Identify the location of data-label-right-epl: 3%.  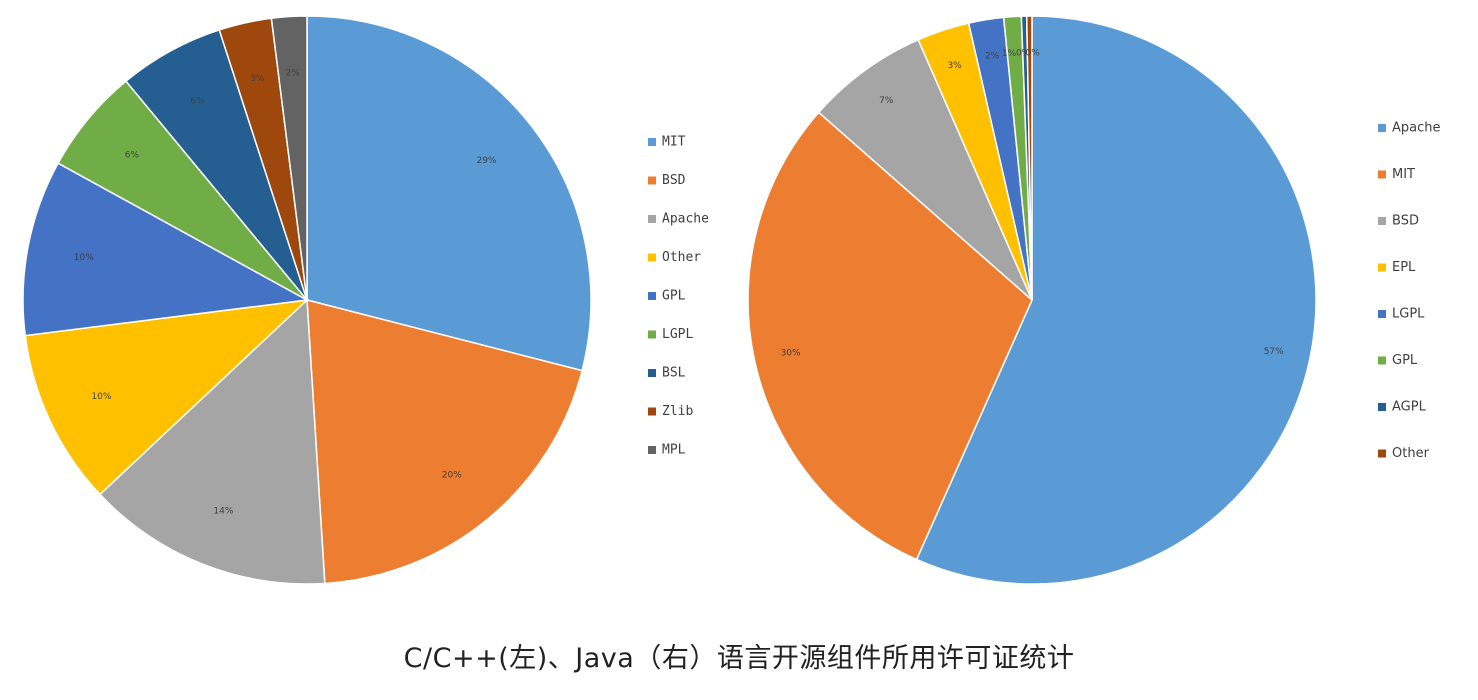
(954, 66).